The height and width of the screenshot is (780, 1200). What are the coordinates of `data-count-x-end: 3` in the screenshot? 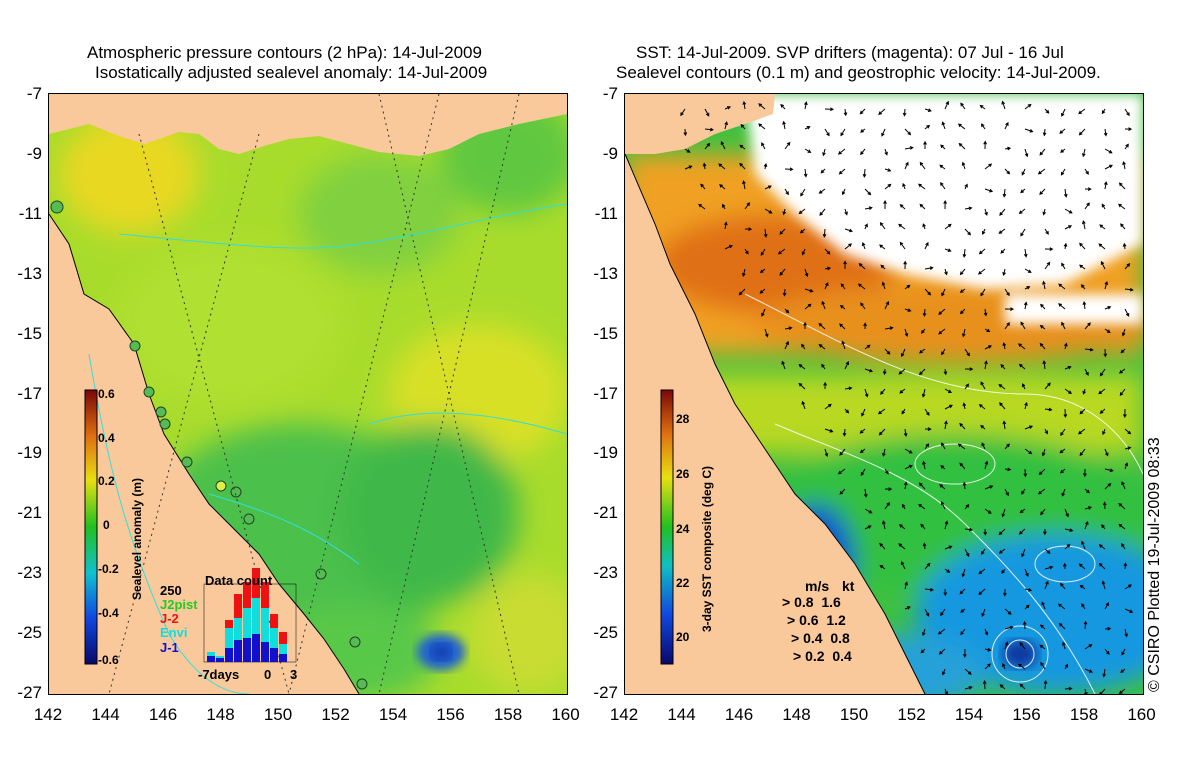 It's located at (294, 674).